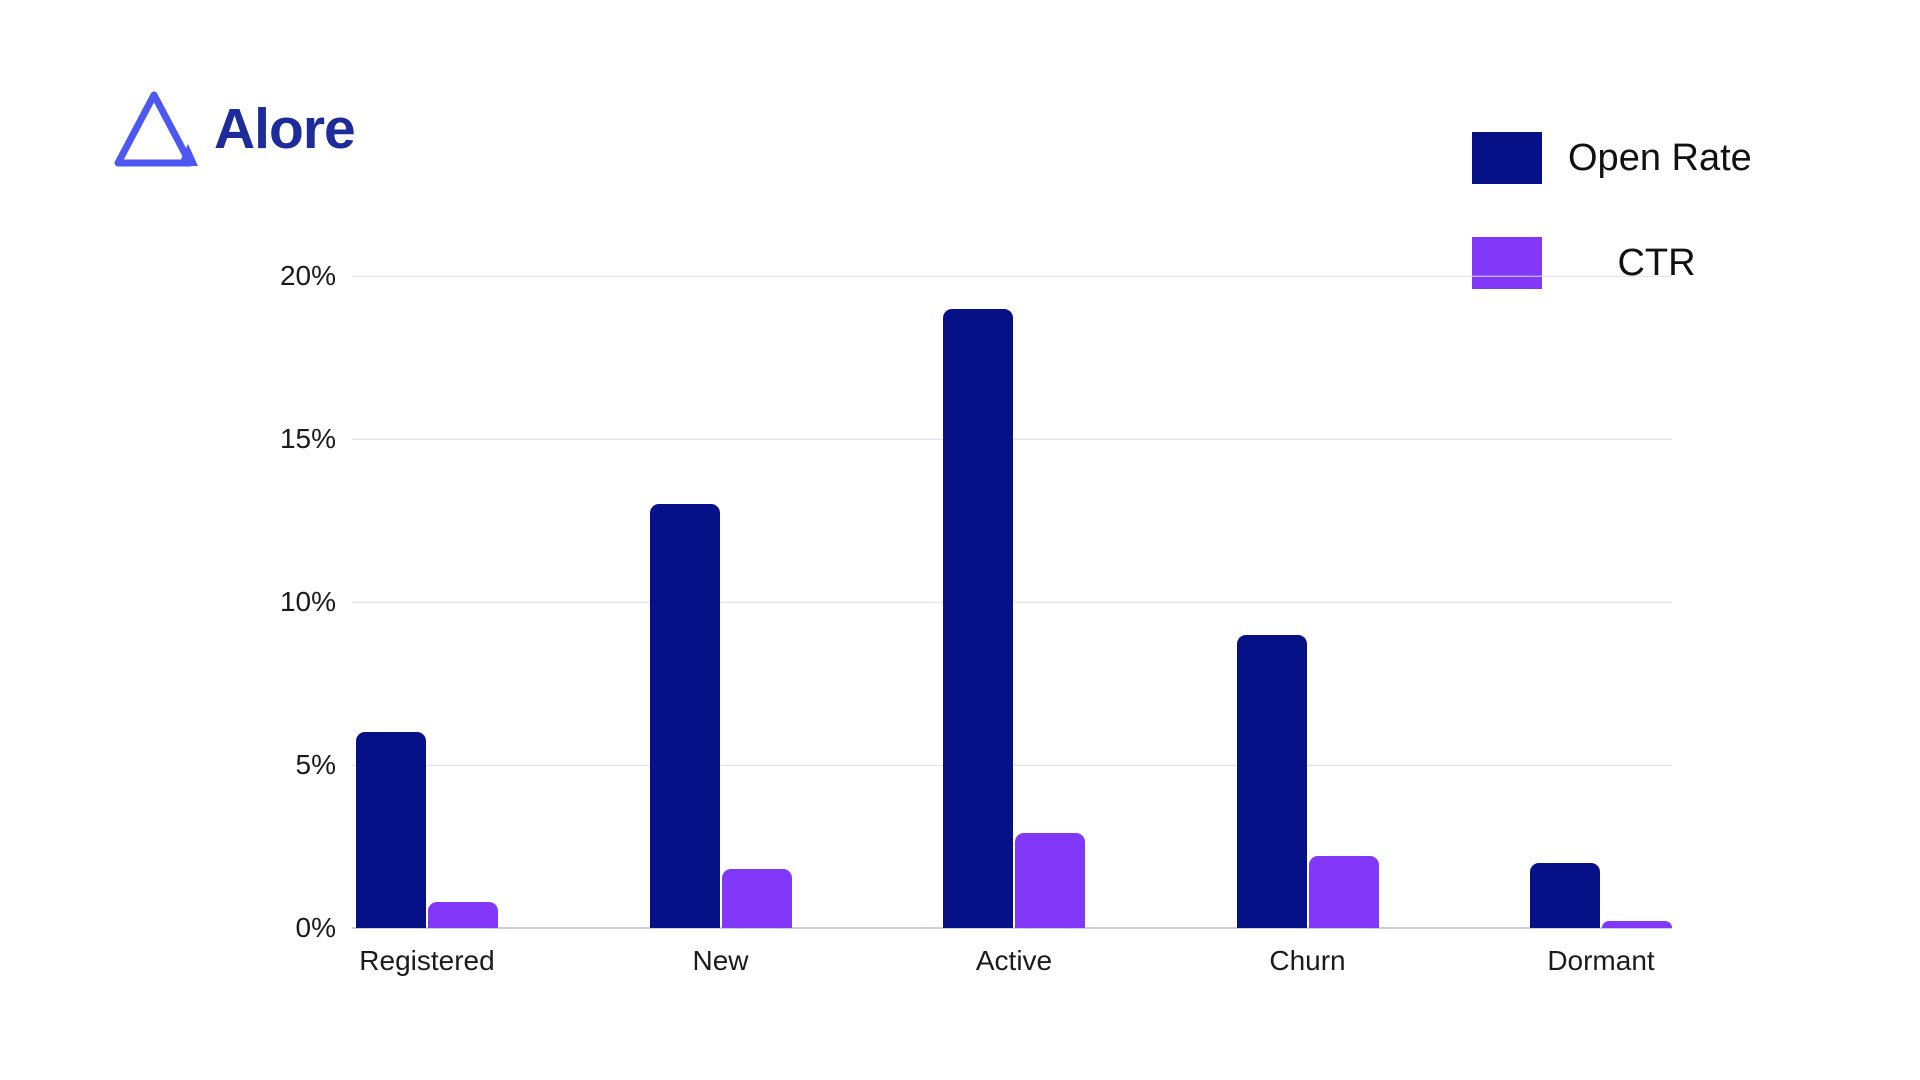  I want to click on alore-triangle-logo-icon, so click(156, 129).